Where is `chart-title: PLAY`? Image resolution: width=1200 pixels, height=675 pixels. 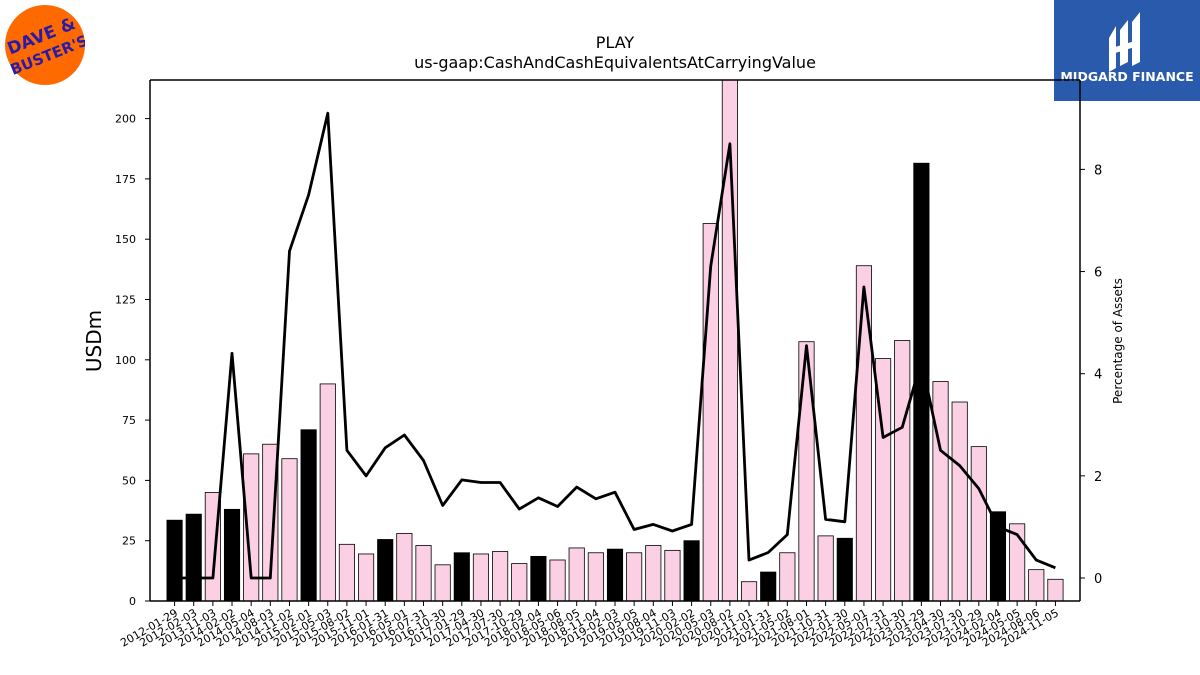
chart-title: PLAY is located at coordinates (615, 42).